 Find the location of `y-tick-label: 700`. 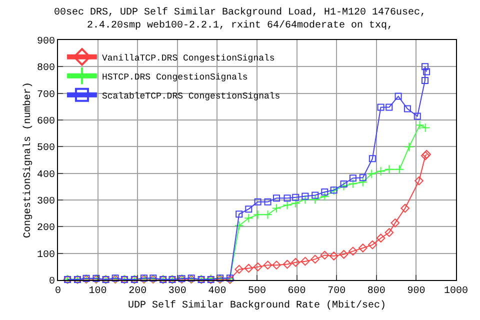

y-tick-label: 700 is located at coordinates (45, 95).